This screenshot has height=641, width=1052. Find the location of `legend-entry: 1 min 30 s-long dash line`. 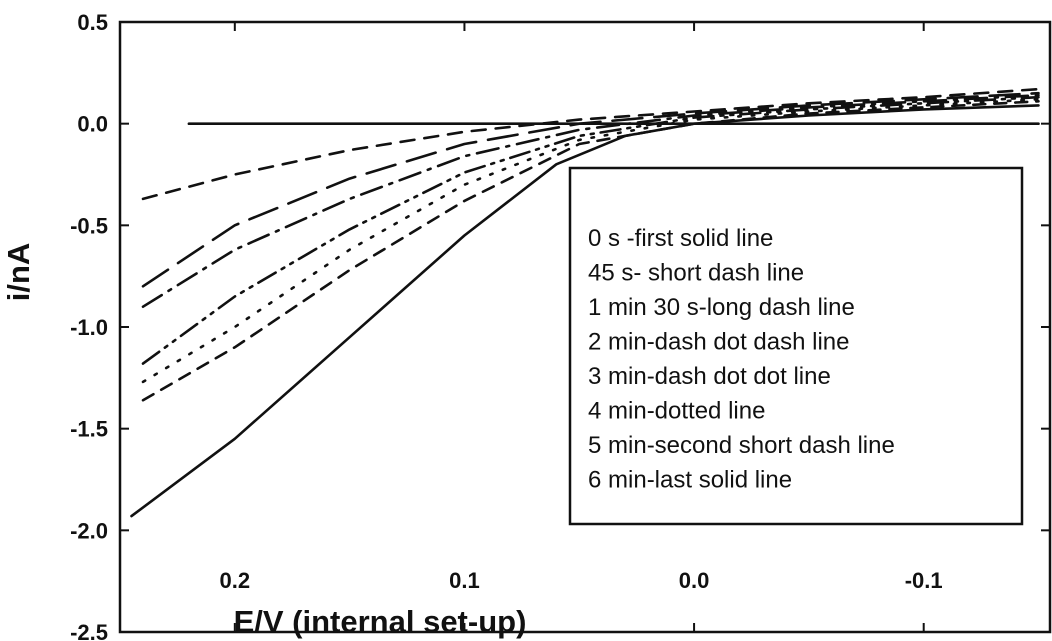

legend-entry: 1 min 30 s-long dash line is located at coordinates (721, 307).